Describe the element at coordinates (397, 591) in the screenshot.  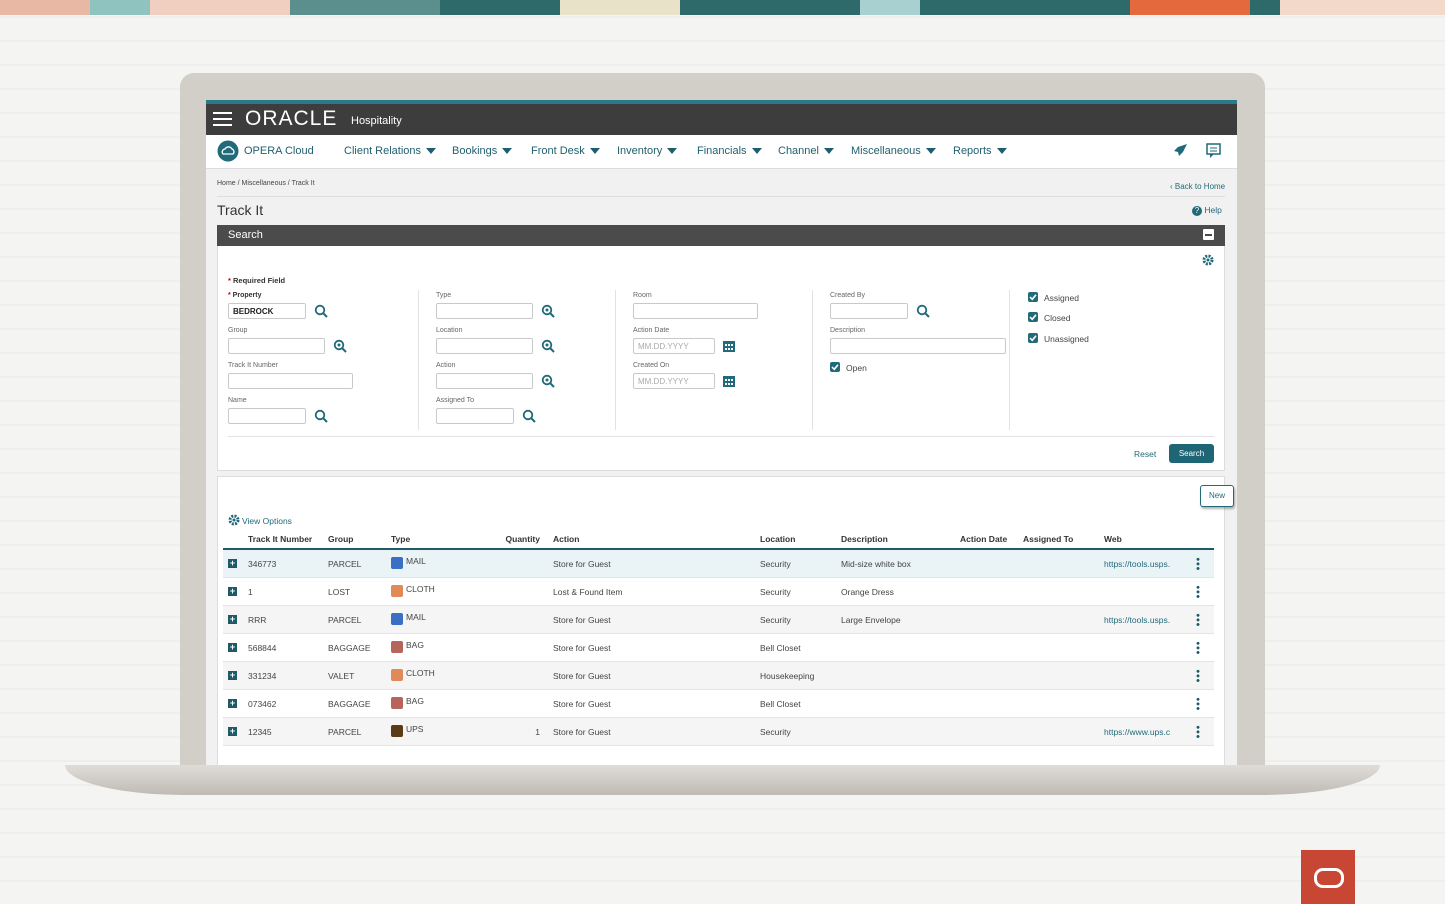
I see `type-icon` at that location.